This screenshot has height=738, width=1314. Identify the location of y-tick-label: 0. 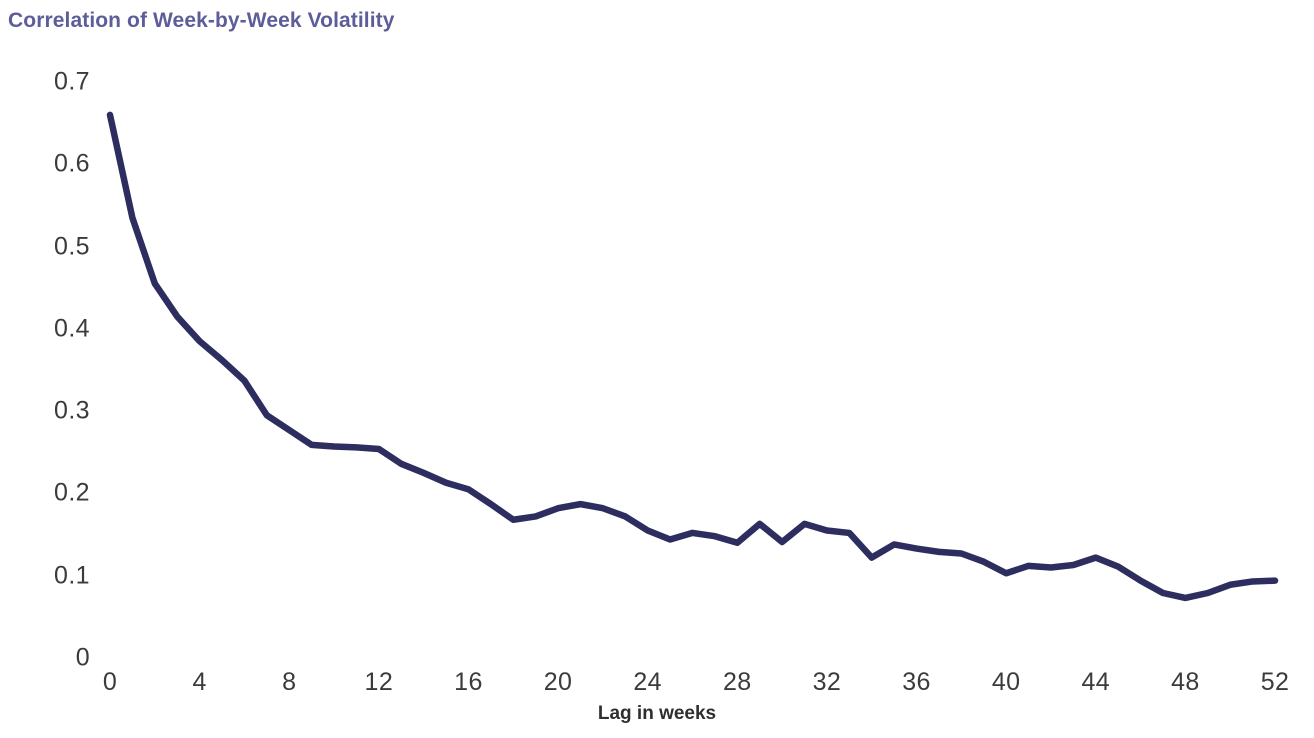
(82, 657).